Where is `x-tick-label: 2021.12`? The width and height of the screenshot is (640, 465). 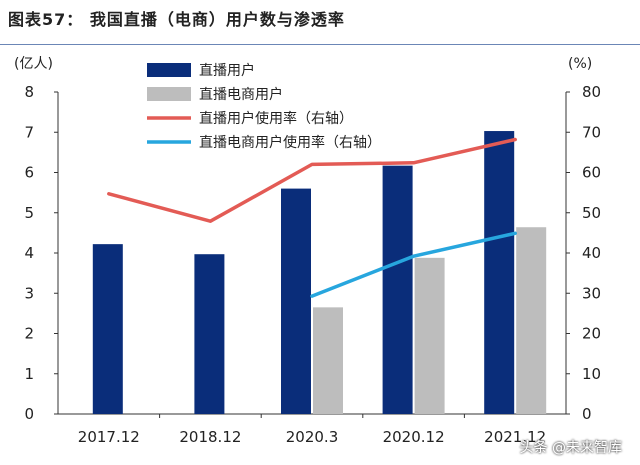
x-tick-label: 2021.12 is located at coordinates (515, 437).